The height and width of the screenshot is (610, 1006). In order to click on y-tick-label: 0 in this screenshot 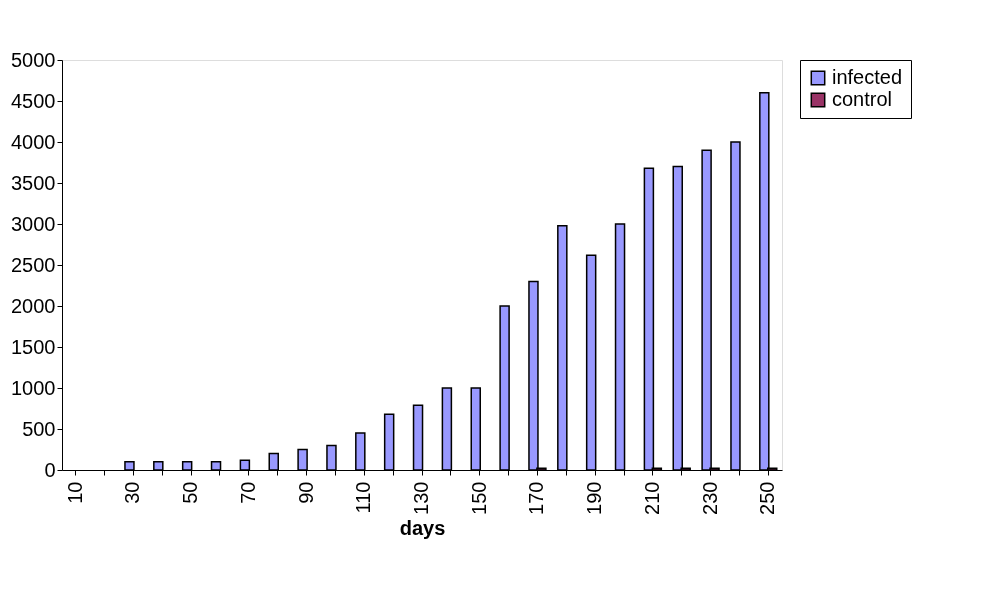, I will do `click(50, 469)`.